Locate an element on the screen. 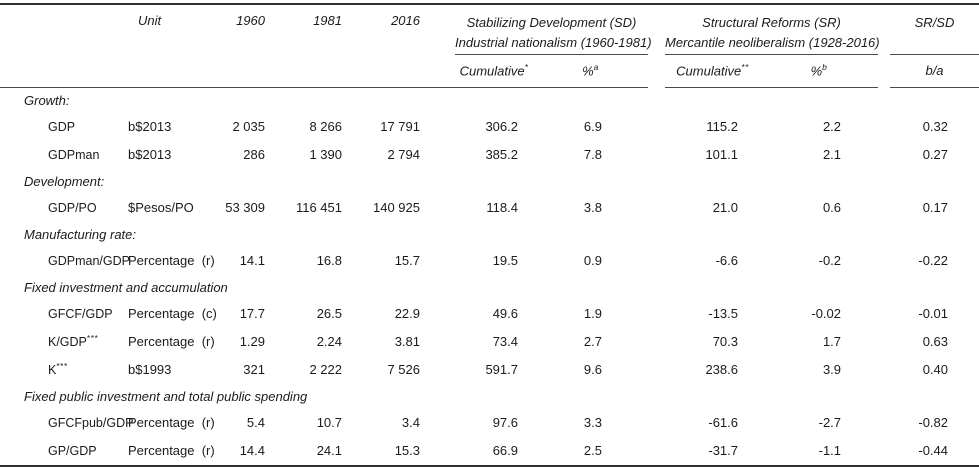  value-cell: 1.7 is located at coordinates (832, 341).